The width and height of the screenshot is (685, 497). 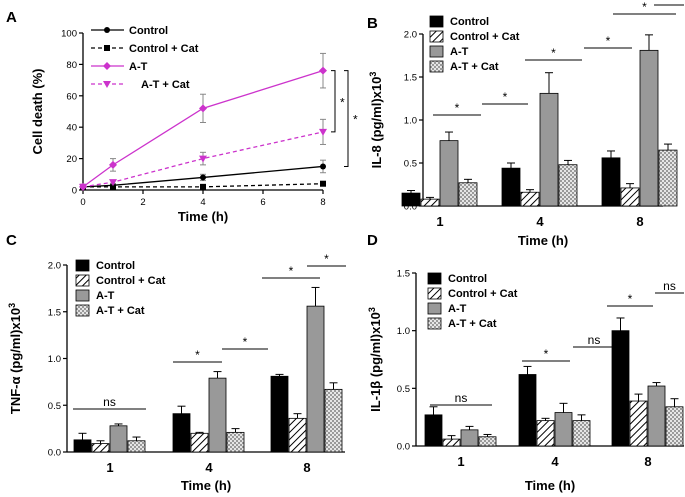 I want to click on y-tick-label: 0, so click(x=74, y=191).